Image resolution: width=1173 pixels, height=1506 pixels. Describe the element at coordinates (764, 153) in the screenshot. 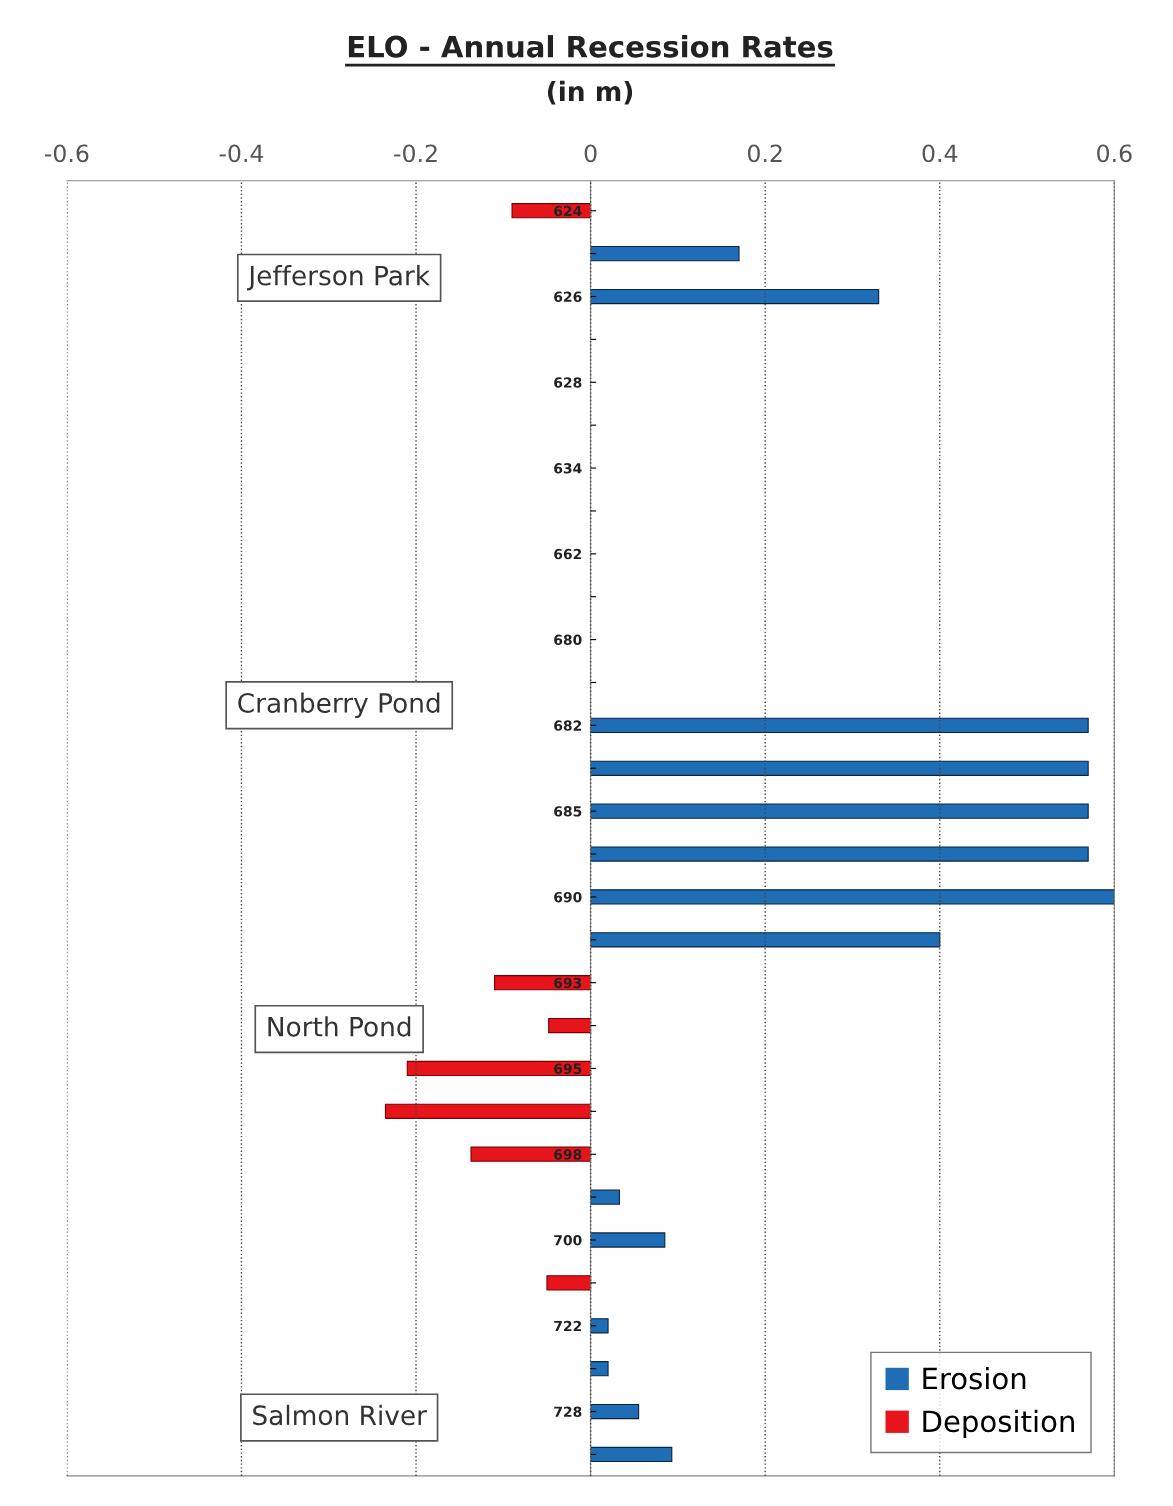

I see `x-tick-label: 0.2` at that location.